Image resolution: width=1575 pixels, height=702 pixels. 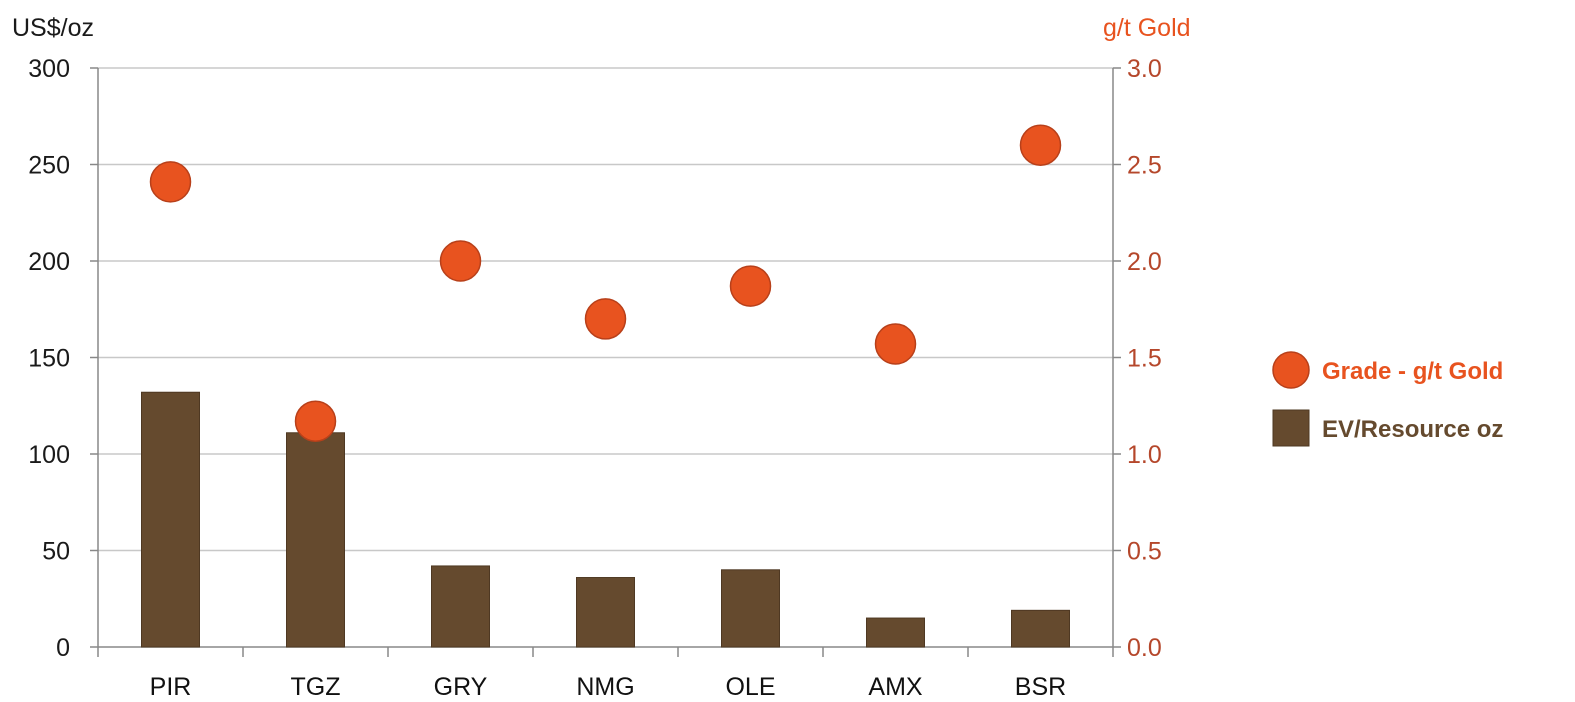 I want to click on right-tick-label: 2.0, so click(x=1144, y=262).